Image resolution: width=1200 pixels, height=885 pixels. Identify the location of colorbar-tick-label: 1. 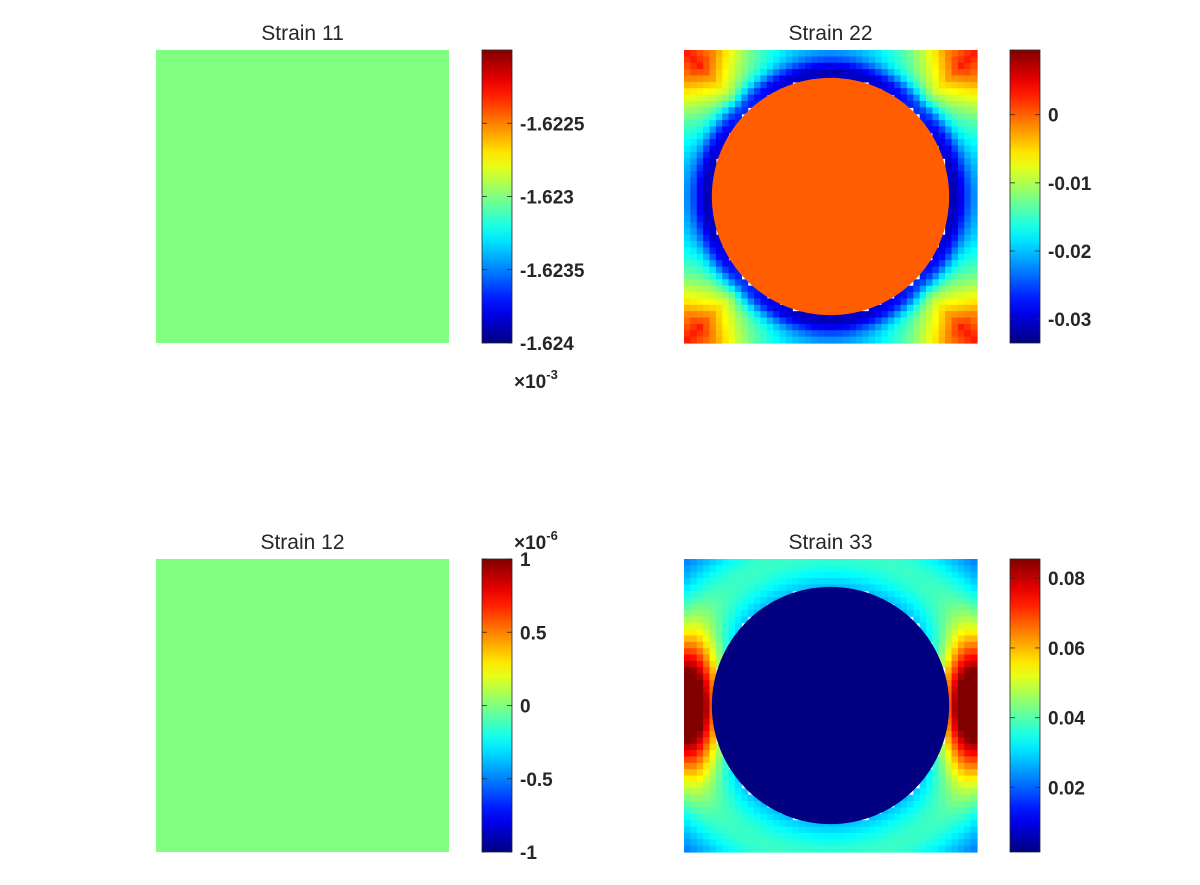
(525, 560).